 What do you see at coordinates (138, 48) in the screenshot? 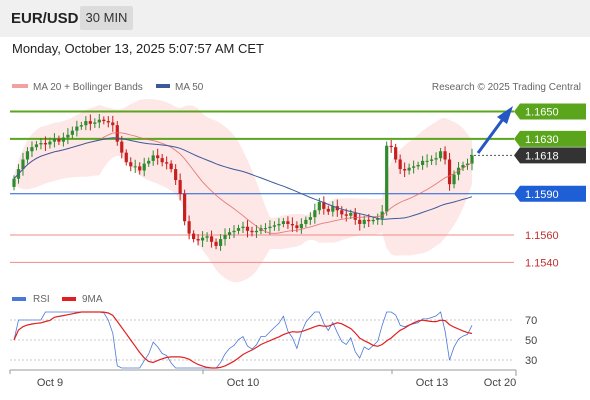
I see `timestamp-label: Monday, October 13, 2025 5:07:57 AM CET` at bounding box center [138, 48].